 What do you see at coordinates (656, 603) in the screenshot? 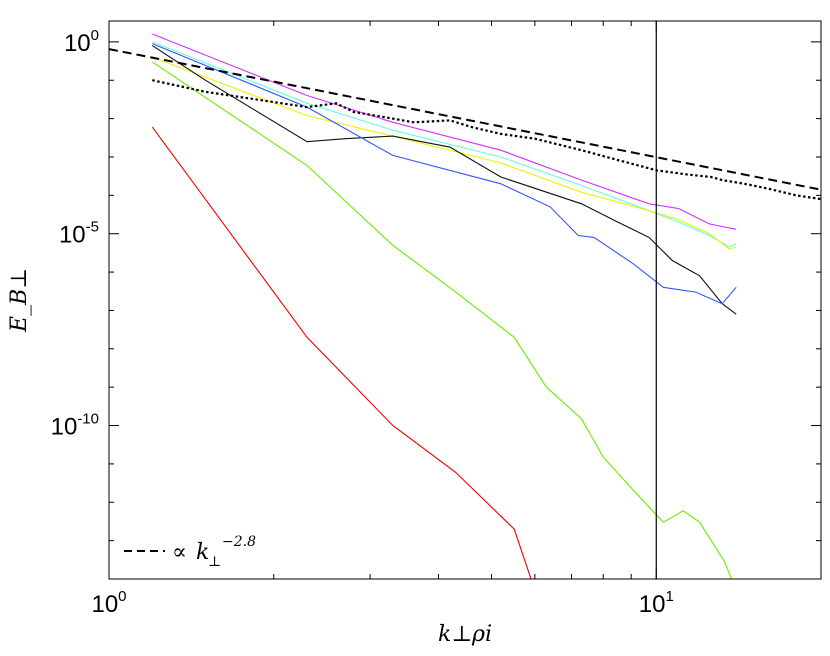
I see `x-tick-label: 10¹` at bounding box center [656, 603].